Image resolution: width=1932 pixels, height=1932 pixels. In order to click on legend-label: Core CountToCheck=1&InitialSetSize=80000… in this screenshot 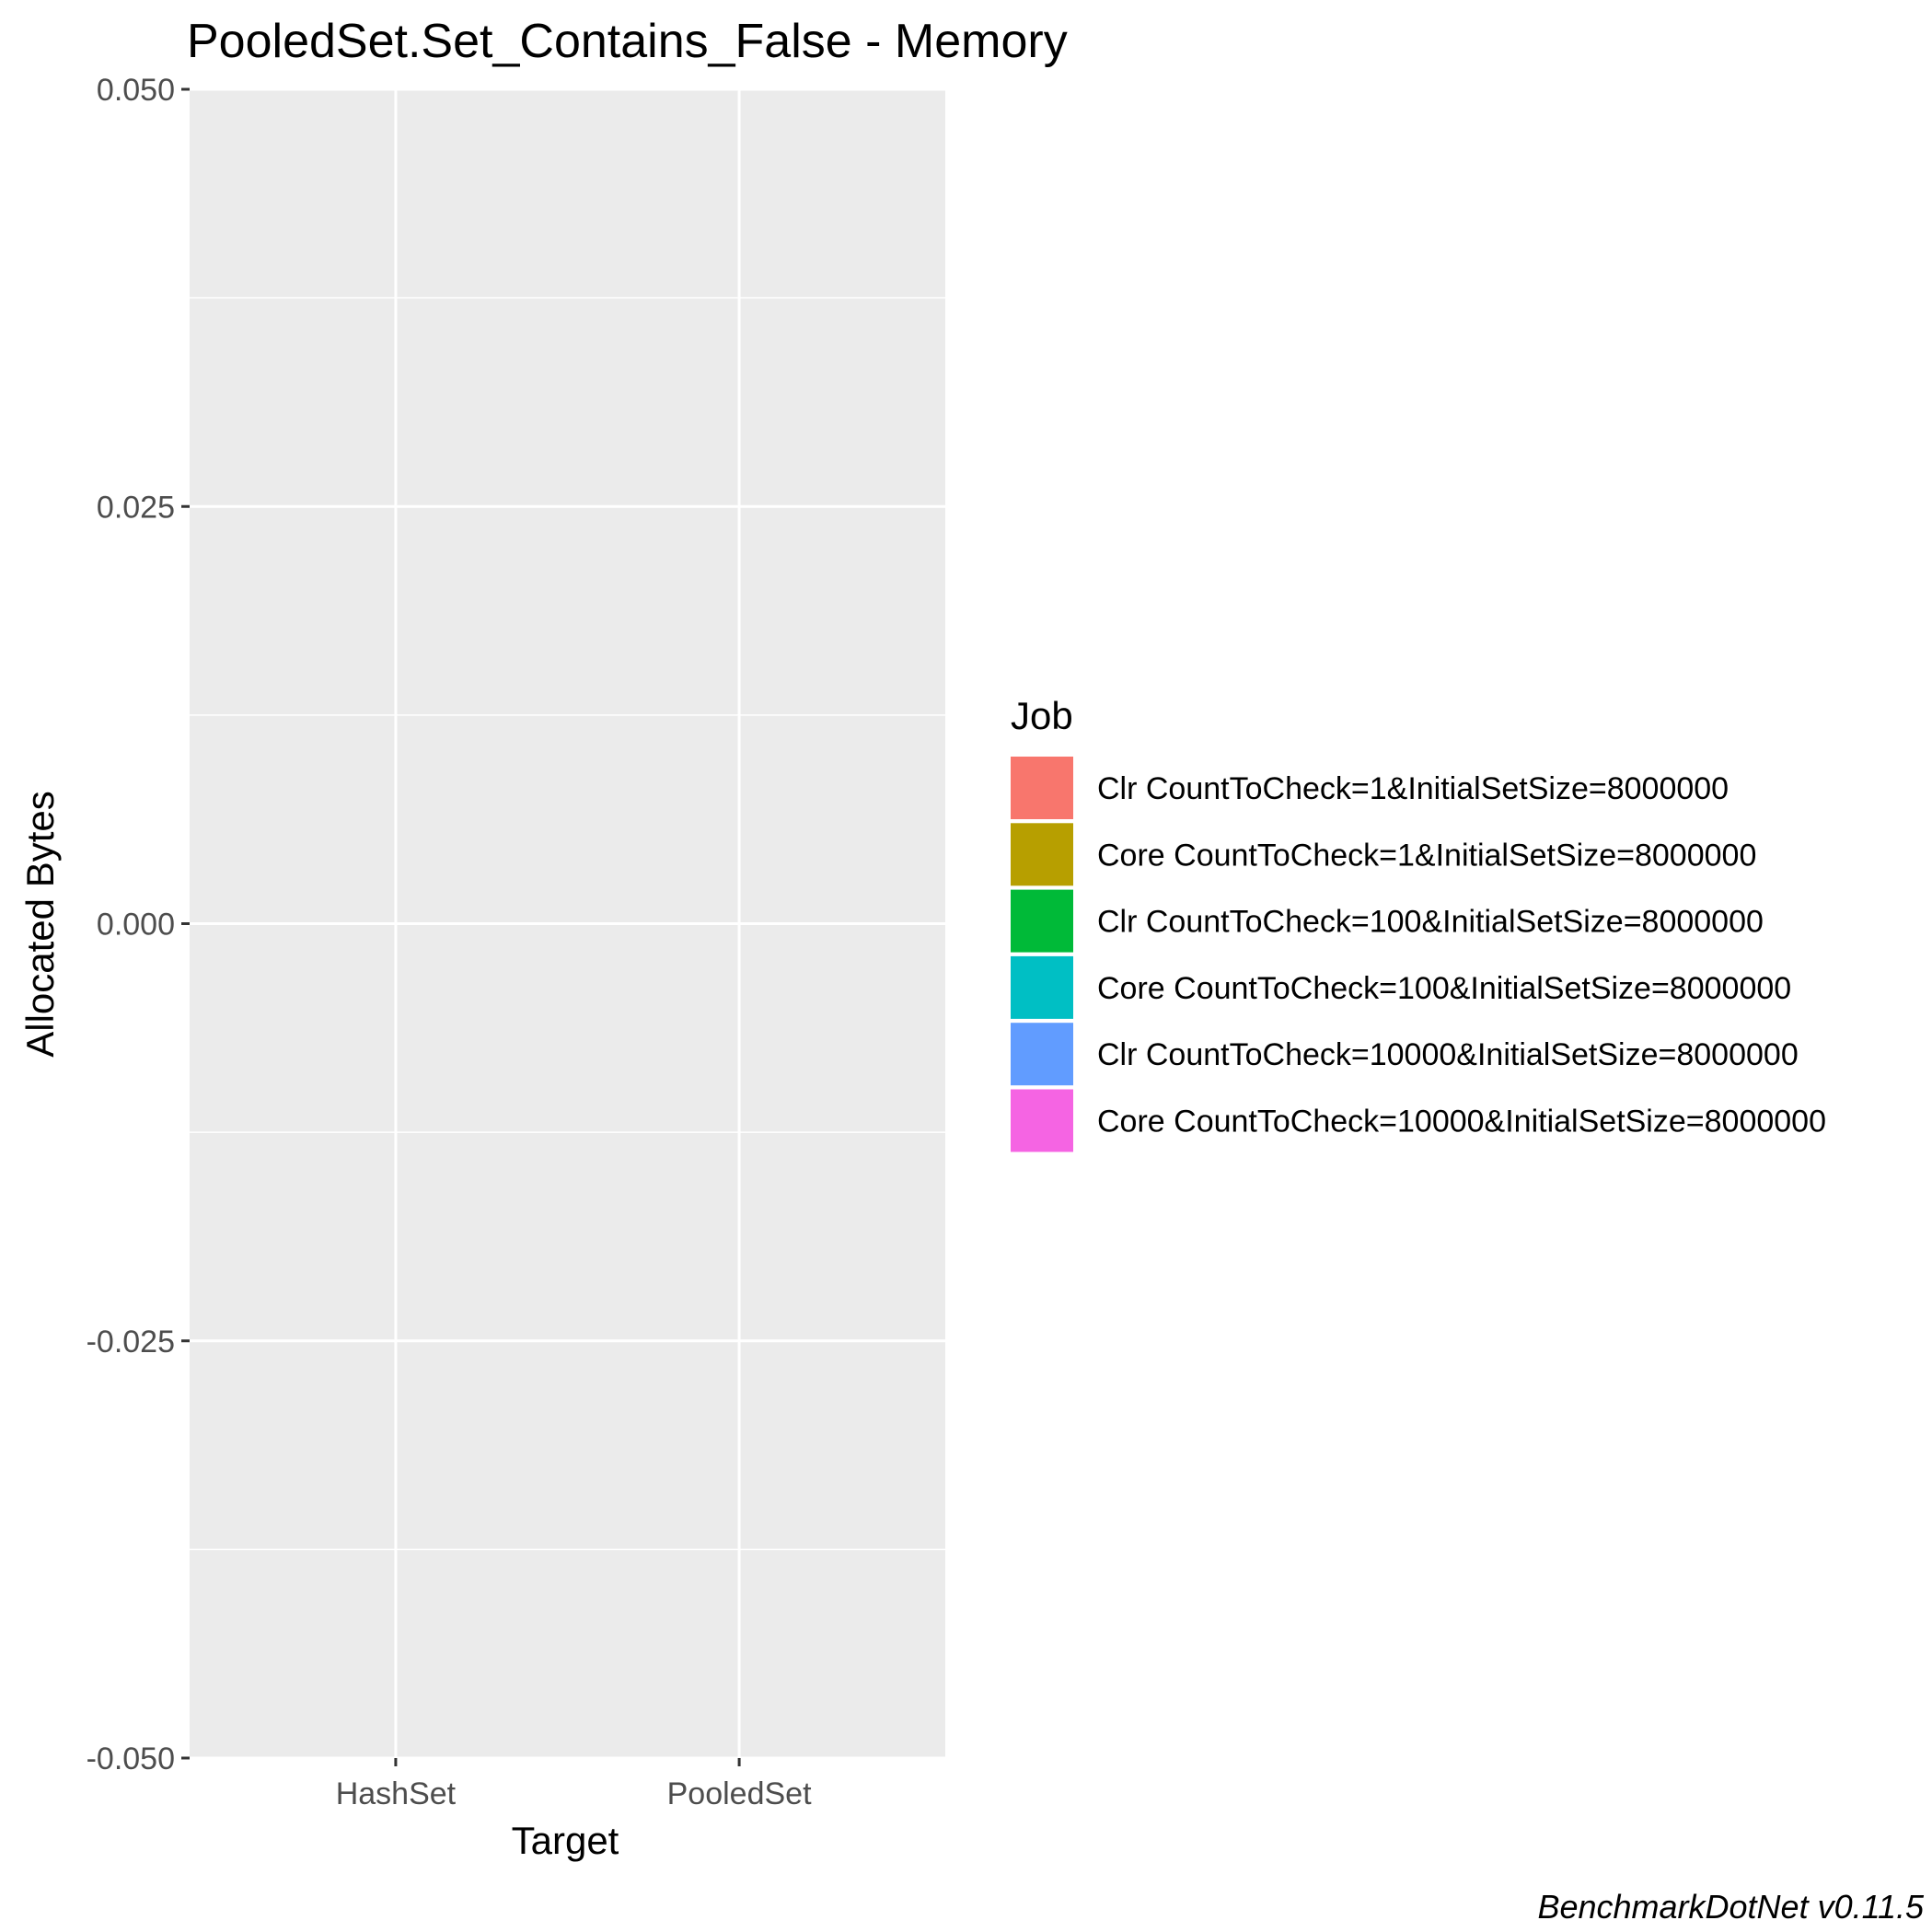, I will do `click(1427, 856)`.